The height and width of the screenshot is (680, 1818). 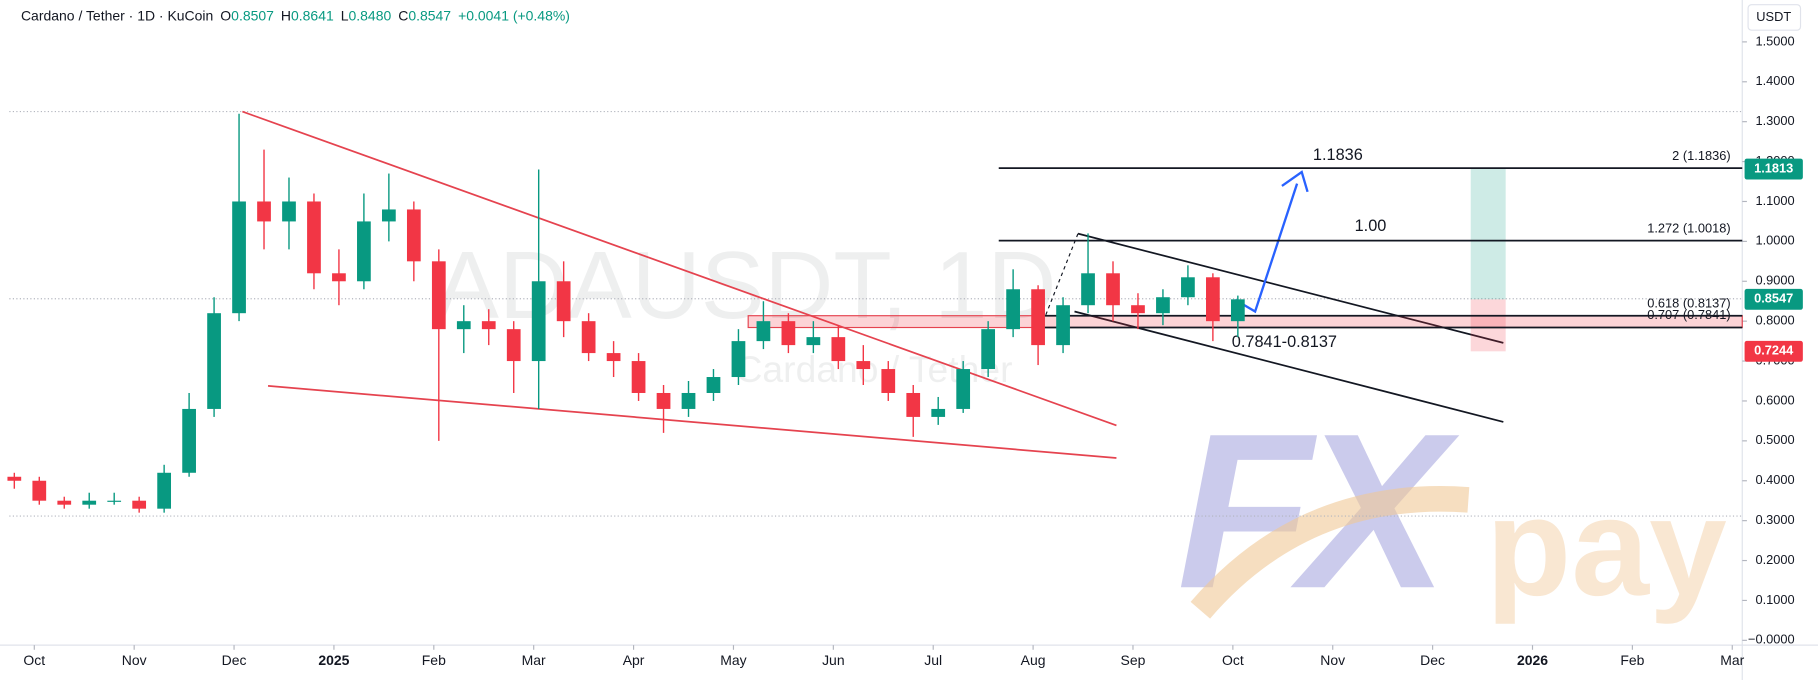 What do you see at coordinates (1133, 660) in the screenshot?
I see `x-tick-label: Sep` at bounding box center [1133, 660].